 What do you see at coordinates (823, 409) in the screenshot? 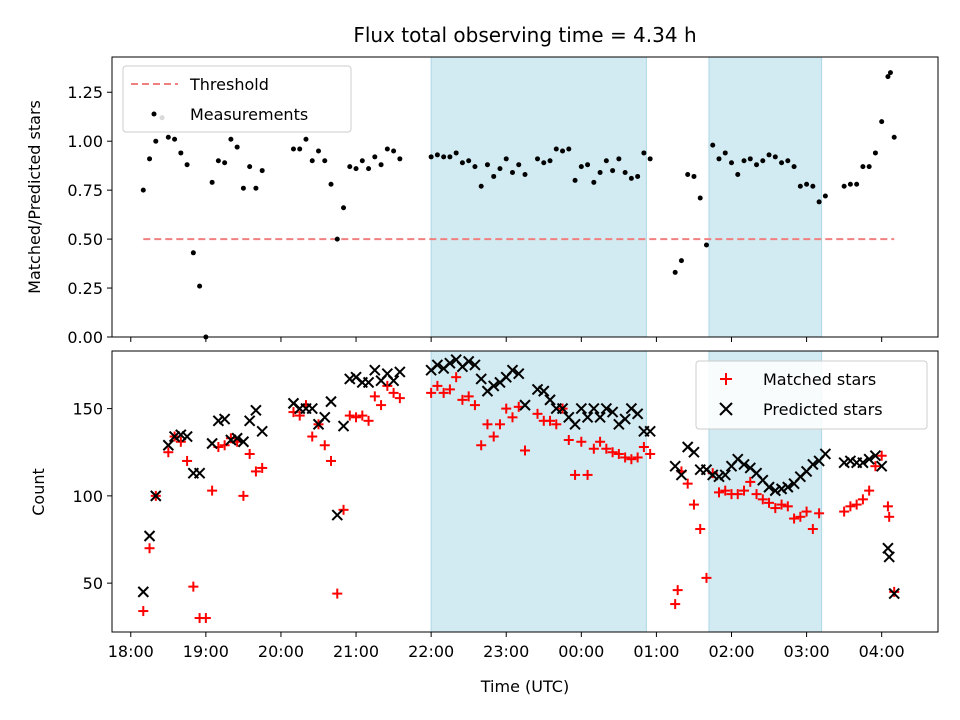
I see `predicted-legend-label: Predicted stars` at bounding box center [823, 409].